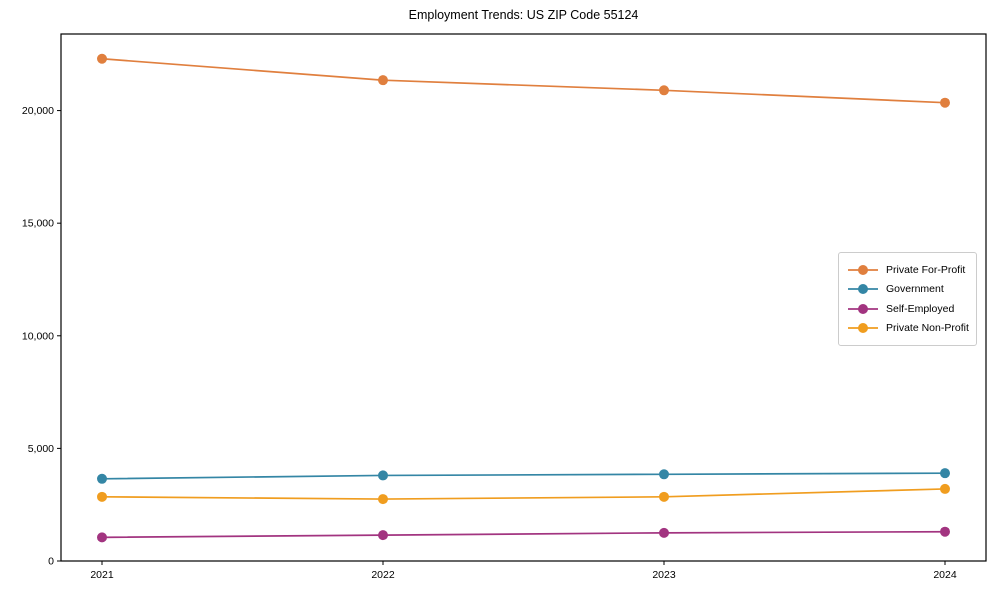  What do you see at coordinates (51, 562) in the screenshot?
I see `y-tick-label: 0` at bounding box center [51, 562].